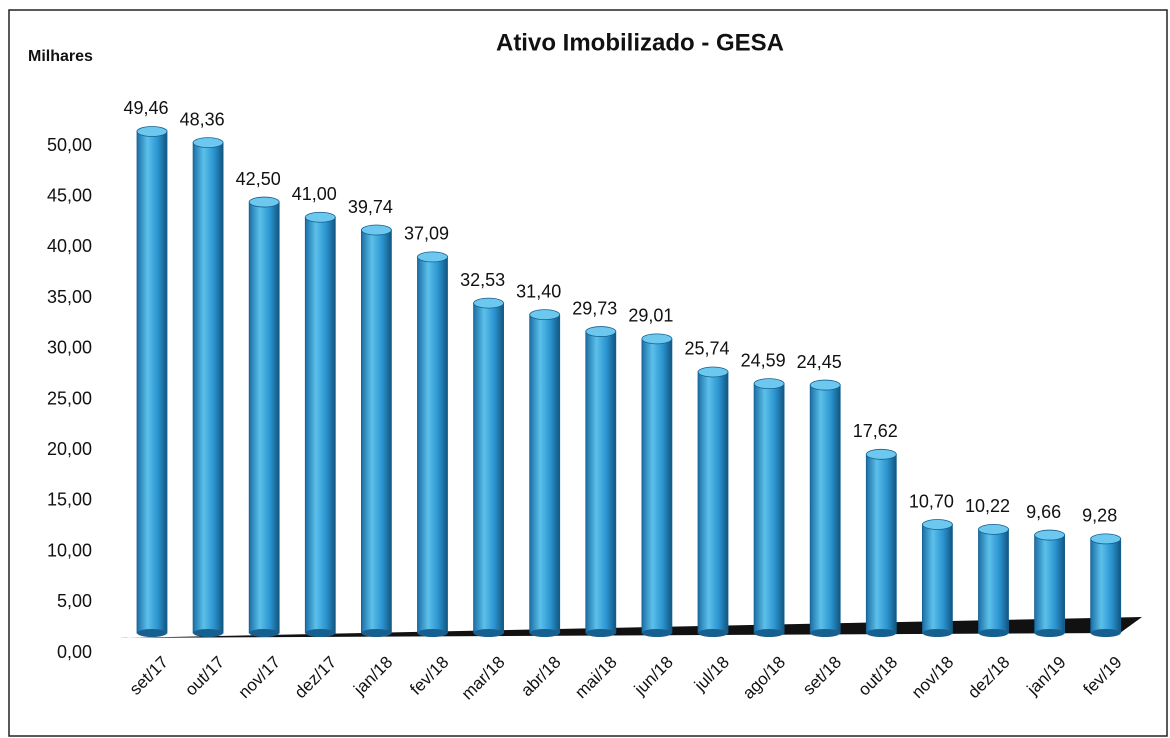 Image resolution: width=1170 pixels, height=738 pixels. What do you see at coordinates (822, 676) in the screenshot?
I see `x-tick-label: set/18` at bounding box center [822, 676].